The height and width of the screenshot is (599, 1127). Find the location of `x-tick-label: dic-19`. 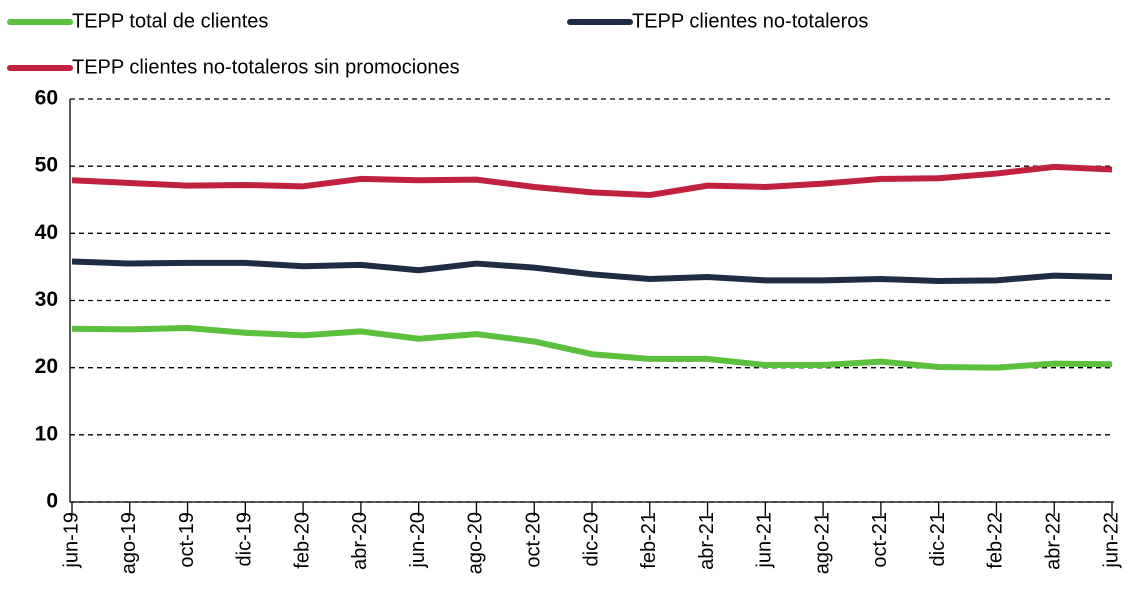

x-tick-label: dic-19 is located at coordinates (245, 539).